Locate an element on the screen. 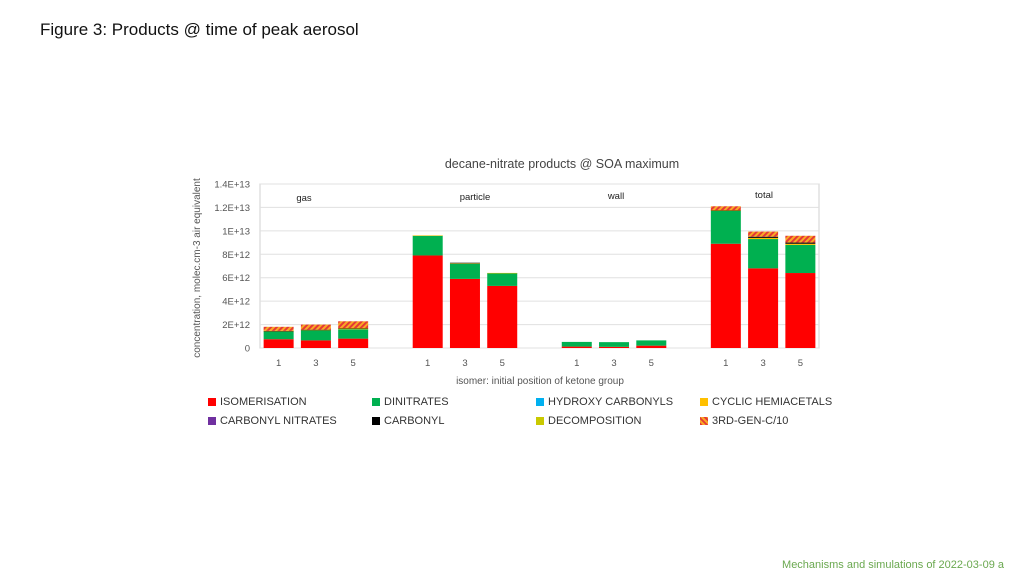 The image size is (1024, 576). legend-item-3rd-gen: 3RD-GEN-C/10 is located at coordinates (744, 421).